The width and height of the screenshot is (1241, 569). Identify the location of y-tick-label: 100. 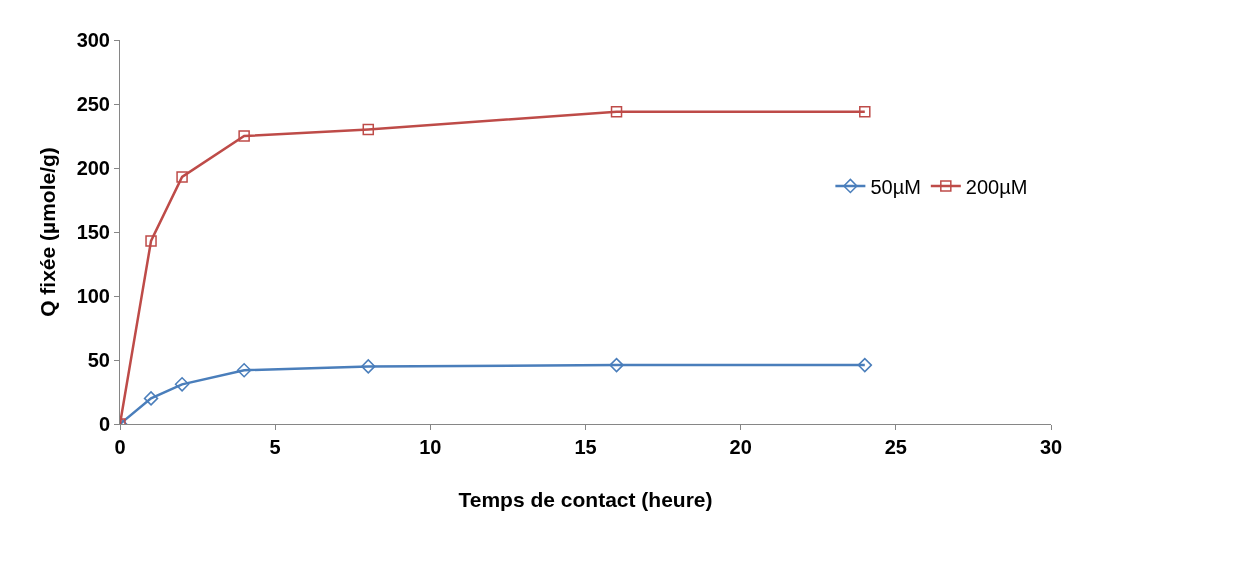
(93, 296).